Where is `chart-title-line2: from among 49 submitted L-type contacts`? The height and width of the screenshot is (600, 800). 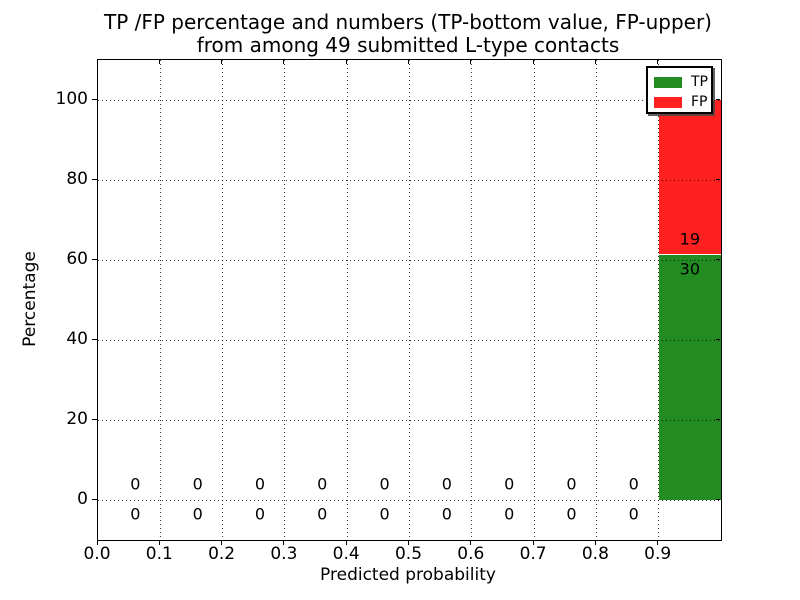
chart-title-line2: from among 49 submitted L-type contacts is located at coordinates (408, 45).